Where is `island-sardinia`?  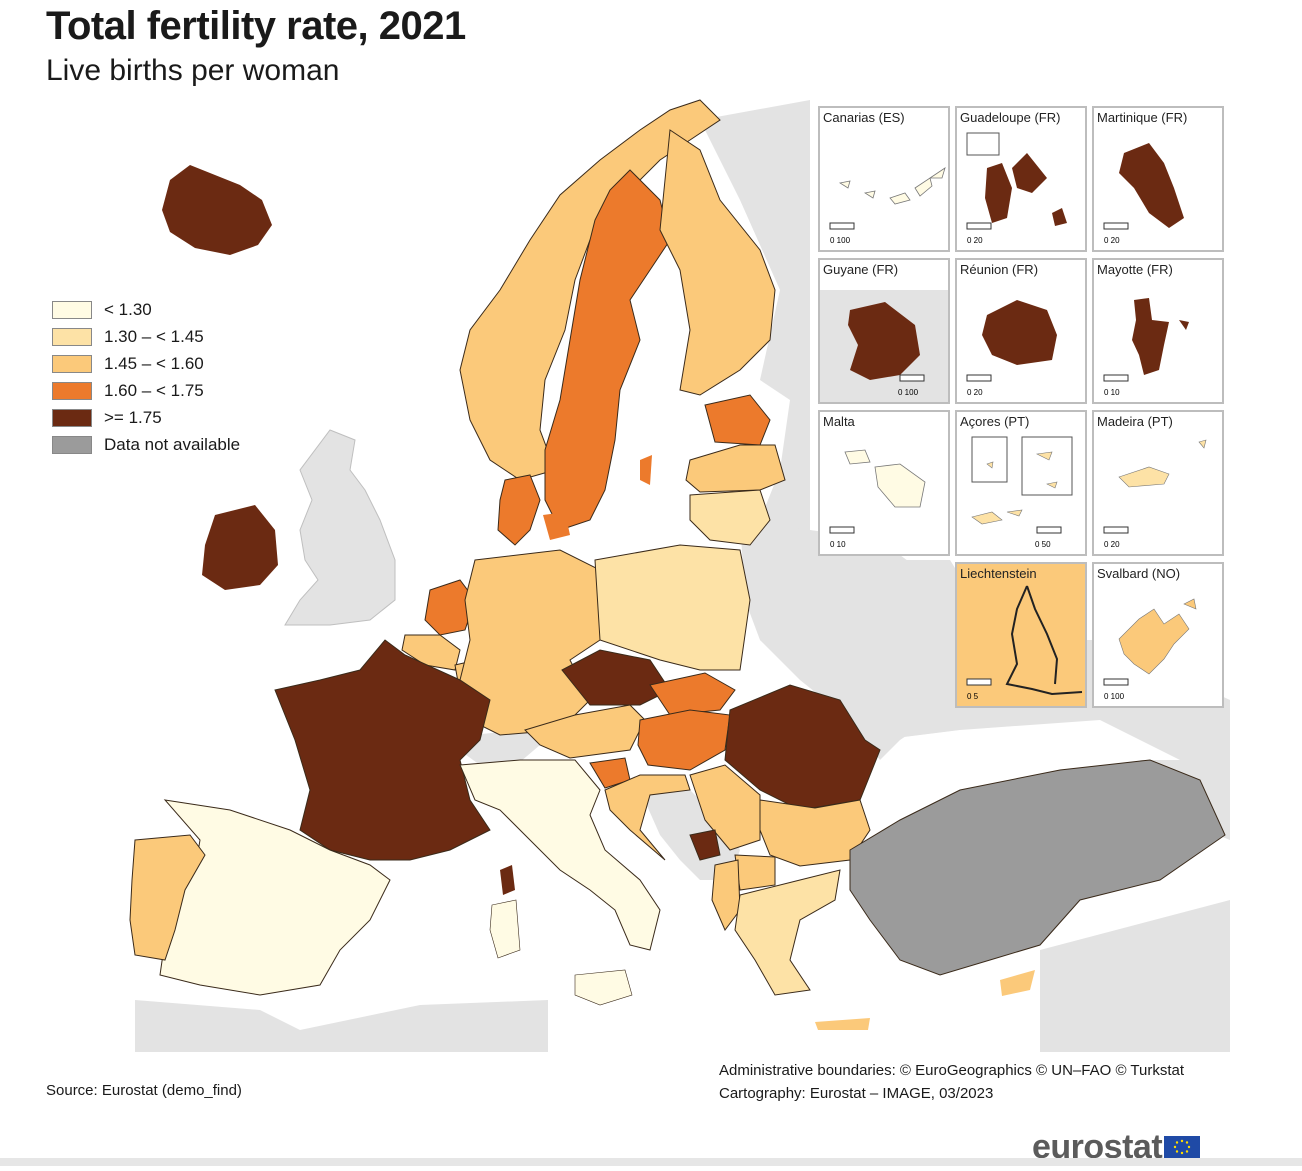
island-sardinia is located at coordinates (505, 929).